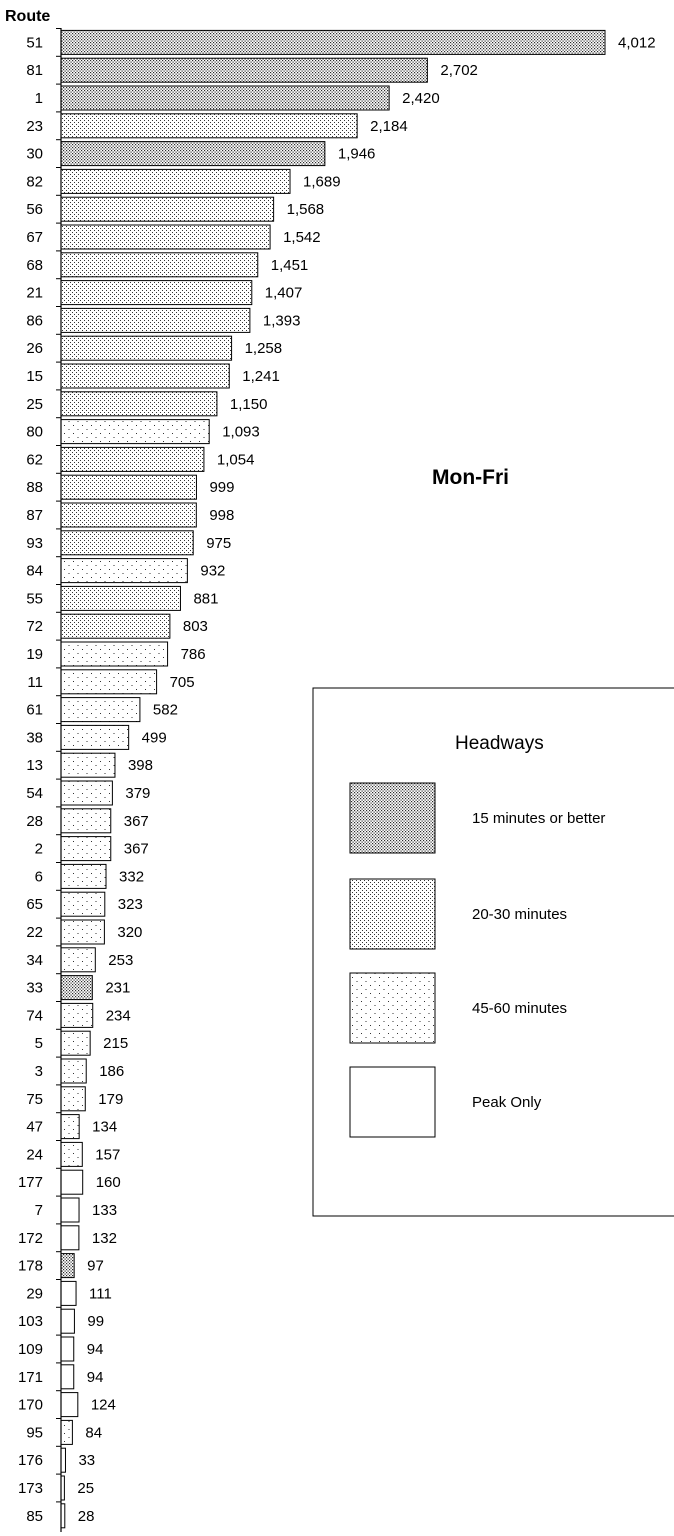  What do you see at coordinates (34, 293) in the screenshot?
I see `route-tick-label: 21` at bounding box center [34, 293].